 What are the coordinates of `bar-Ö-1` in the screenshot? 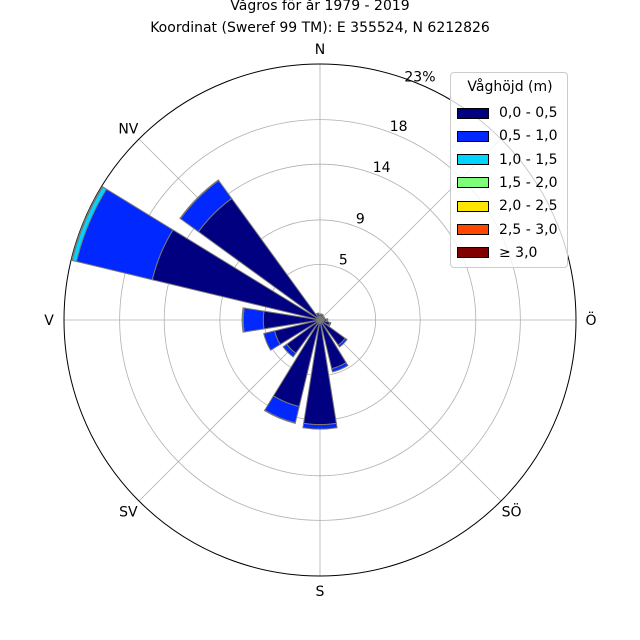 It's located at (327, 320).